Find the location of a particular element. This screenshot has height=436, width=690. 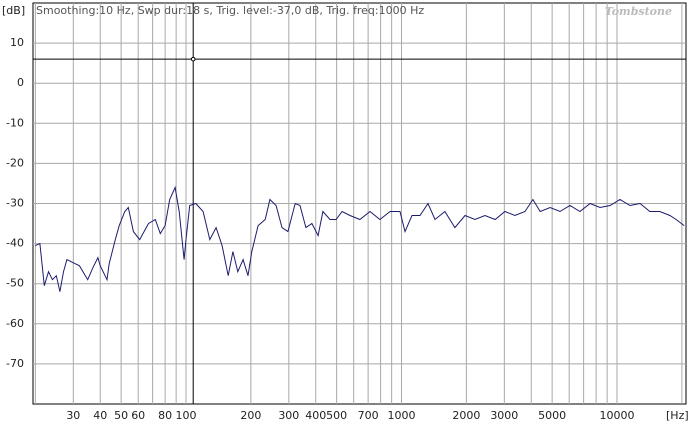

x-tick-label: 500 is located at coordinates (336, 415).